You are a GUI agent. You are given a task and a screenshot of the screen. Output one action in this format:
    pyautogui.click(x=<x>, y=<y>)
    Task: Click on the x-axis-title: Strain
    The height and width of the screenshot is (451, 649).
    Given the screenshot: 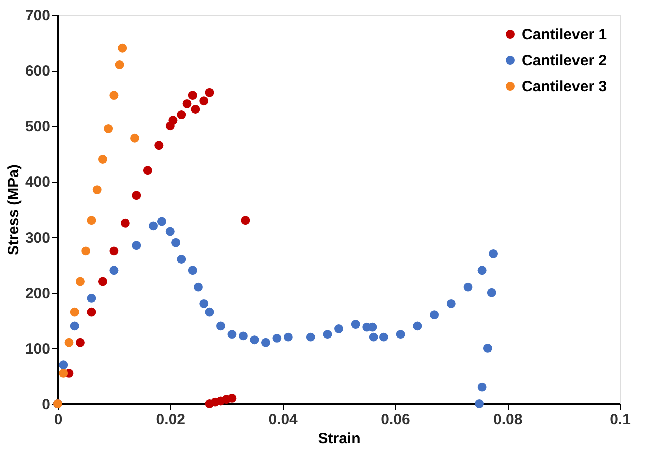 What is the action you would take?
    pyautogui.click(x=339, y=439)
    